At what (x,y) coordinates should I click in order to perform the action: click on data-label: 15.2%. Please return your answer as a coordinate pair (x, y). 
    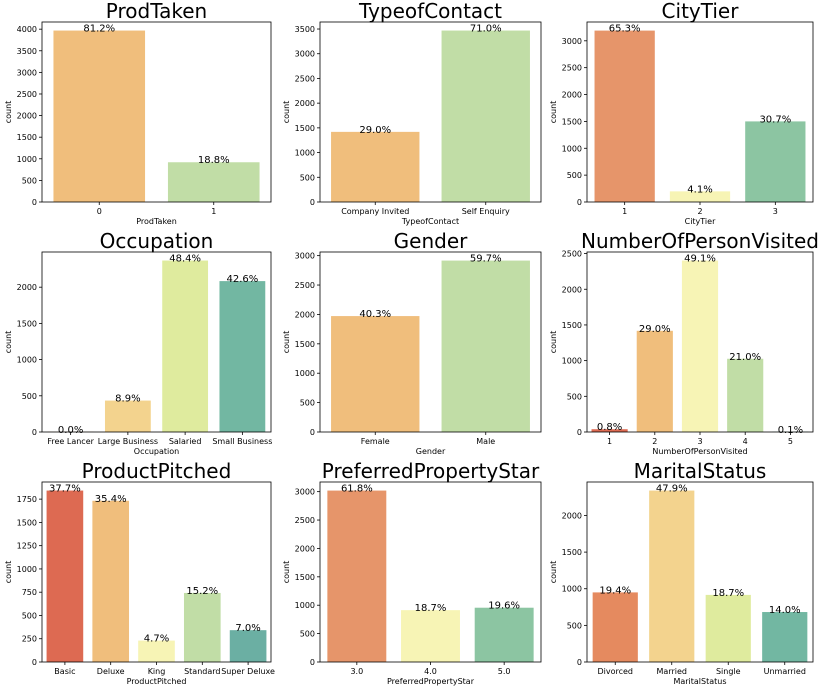
    Looking at the image, I should click on (202, 591).